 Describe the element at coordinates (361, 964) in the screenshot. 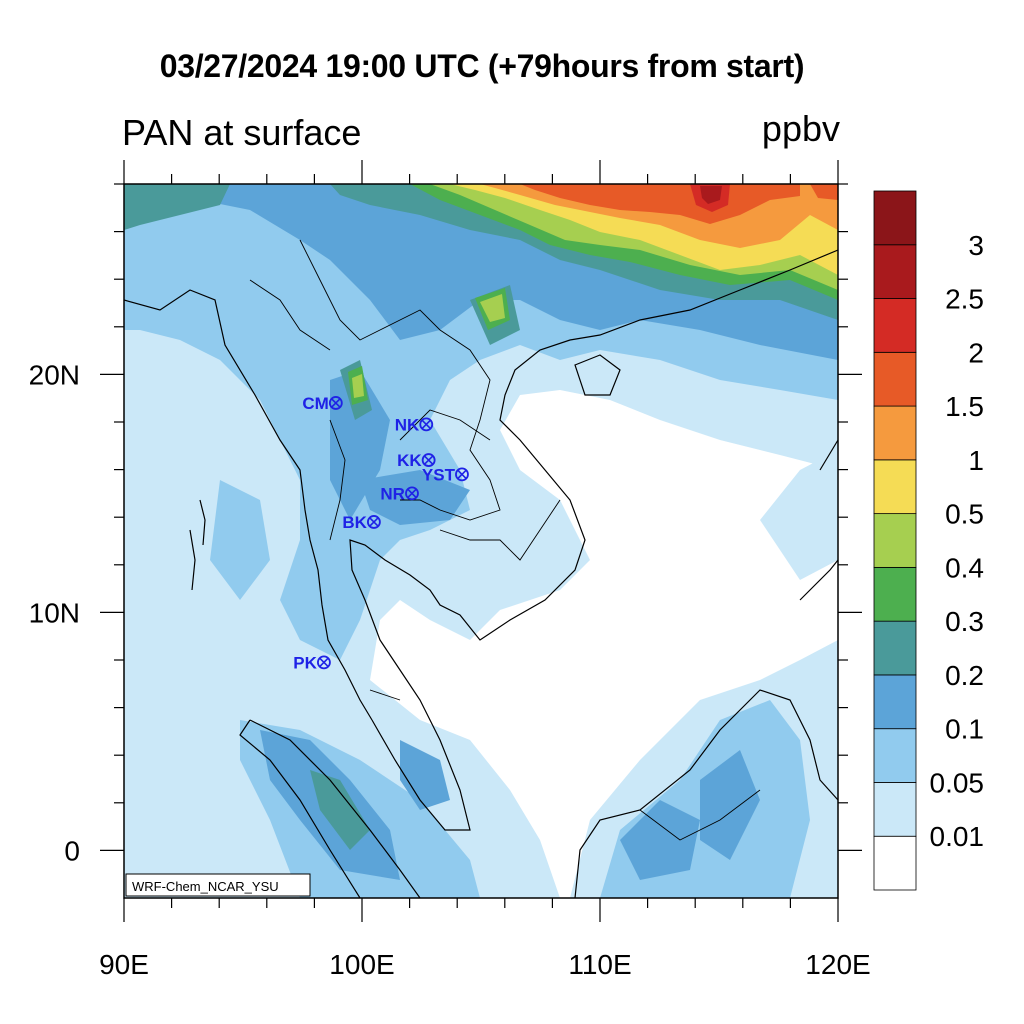

I see `x-tick-label: 100E` at that location.